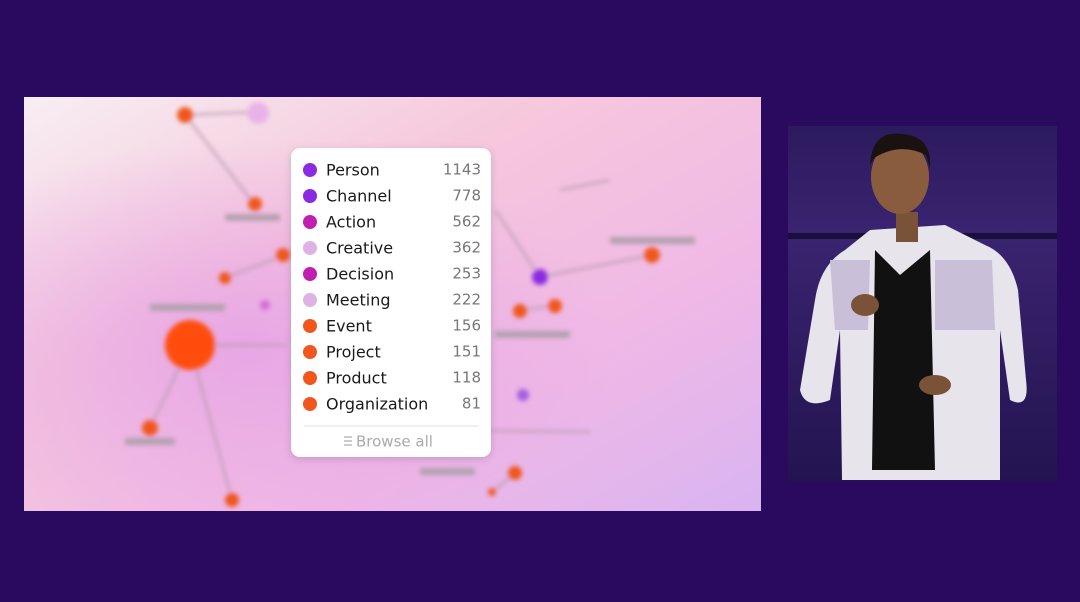  I want to click on legend-count: 118, so click(466, 378).